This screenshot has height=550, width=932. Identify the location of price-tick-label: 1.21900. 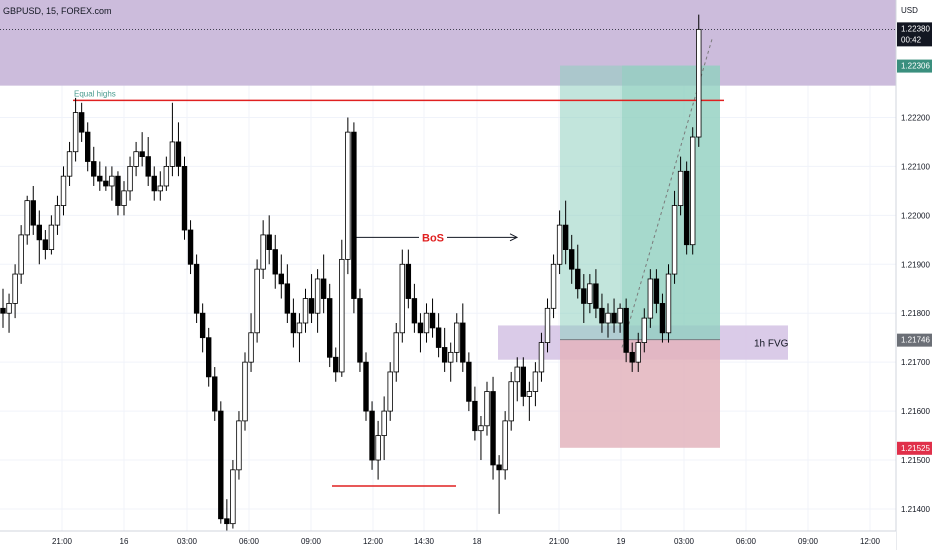
(915, 264).